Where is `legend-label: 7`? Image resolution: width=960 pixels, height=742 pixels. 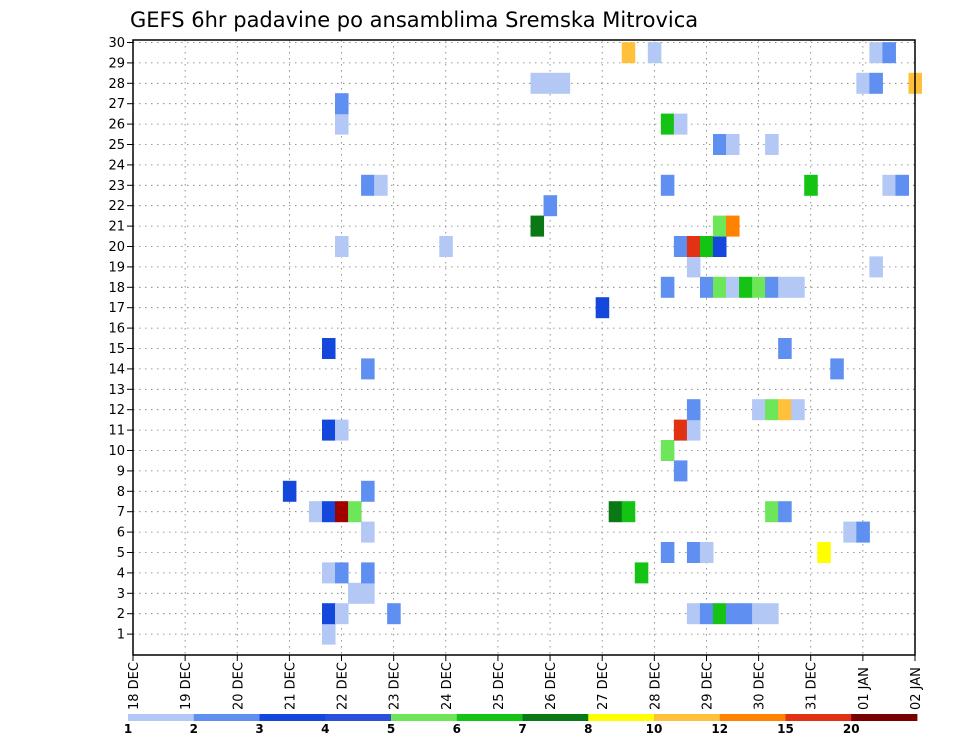 legend-label: 7 is located at coordinates (522, 729).